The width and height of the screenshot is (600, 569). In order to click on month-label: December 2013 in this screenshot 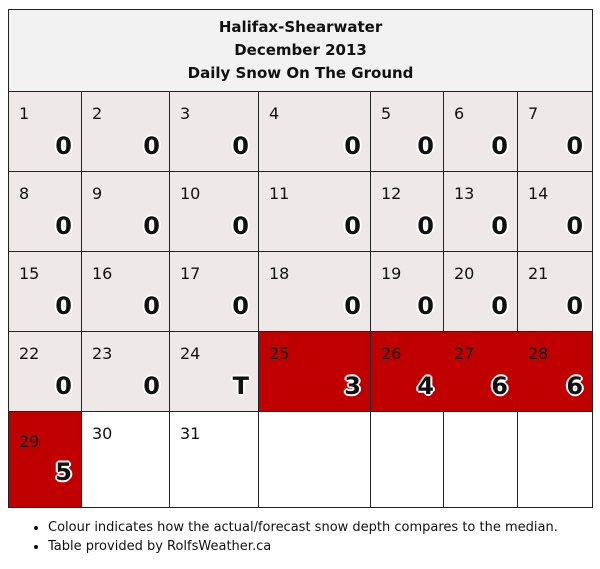, I will do `click(300, 50)`.